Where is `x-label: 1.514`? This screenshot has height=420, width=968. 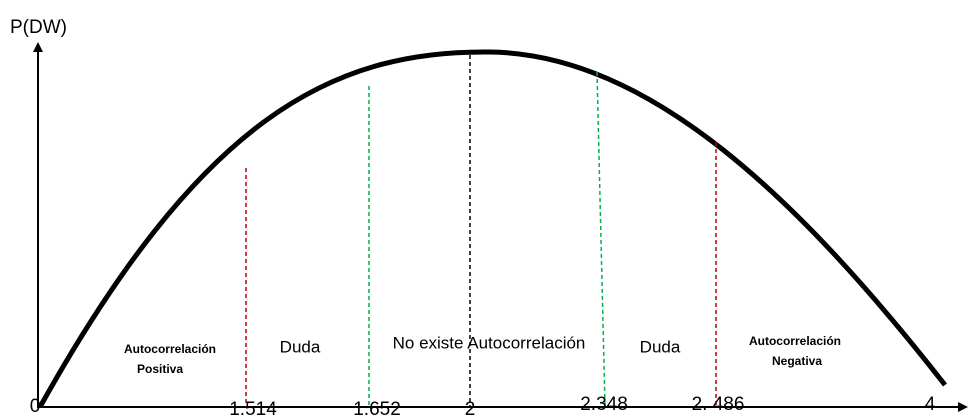 x-label: 1.514 is located at coordinates (253, 409).